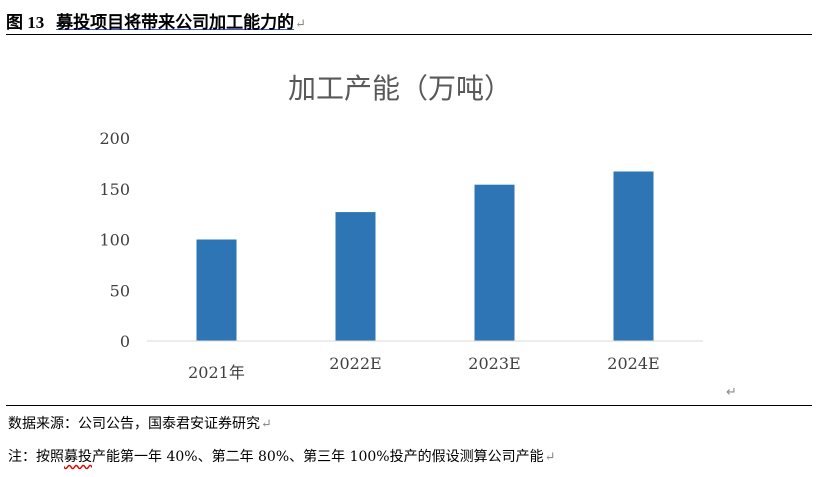 Image resolution: width=818 pixels, height=477 pixels. What do you see at coordinates (318, 457) in the screenshot?
I see `note-rest: 产能第一年 40%、第二年 80%、第三年 100%投产的假设测算公司产能` at bounding box center [318, 457].